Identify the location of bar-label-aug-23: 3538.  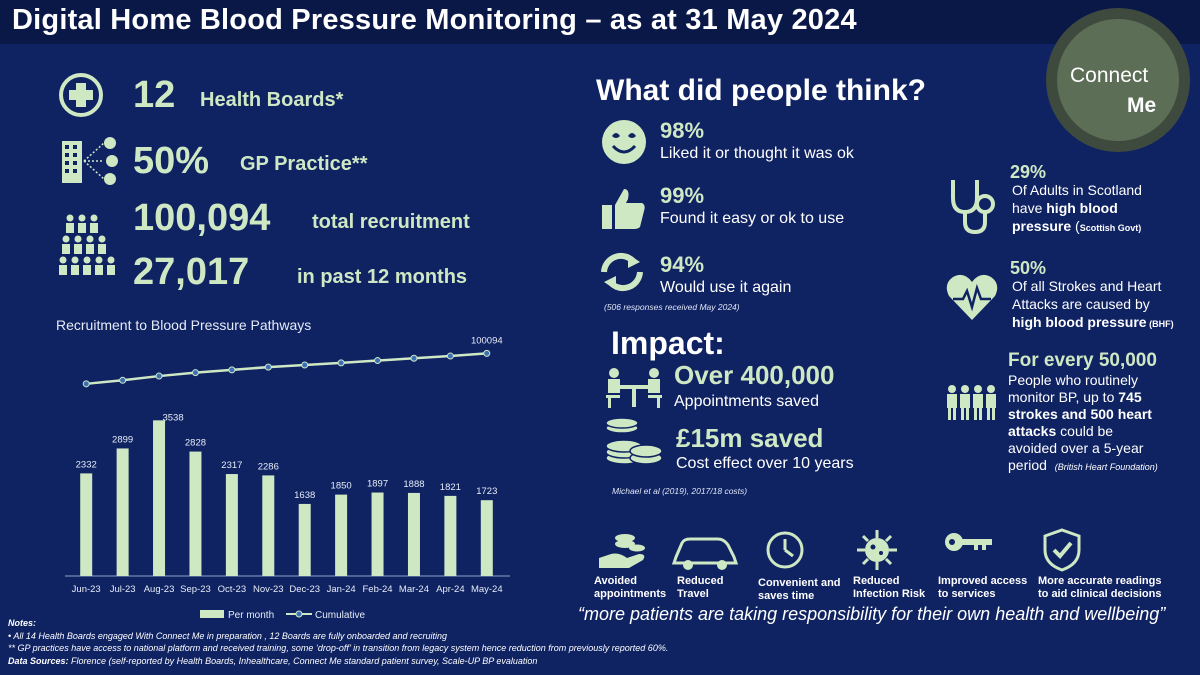
(172, 417).